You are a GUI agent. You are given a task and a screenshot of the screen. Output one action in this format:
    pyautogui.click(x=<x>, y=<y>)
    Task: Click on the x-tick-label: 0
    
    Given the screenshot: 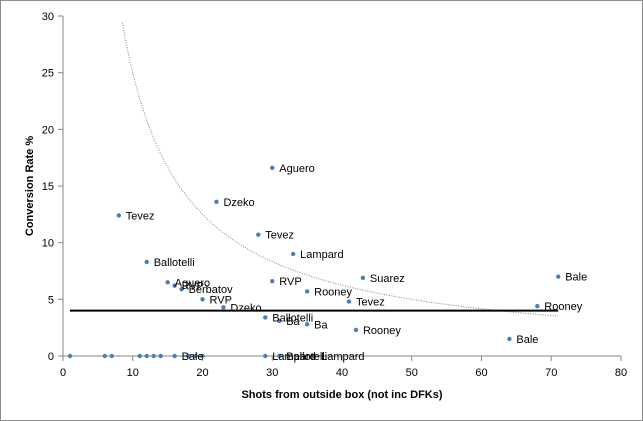 What is the action you would take?
    pyautogui.click(x=63, y=373)
    